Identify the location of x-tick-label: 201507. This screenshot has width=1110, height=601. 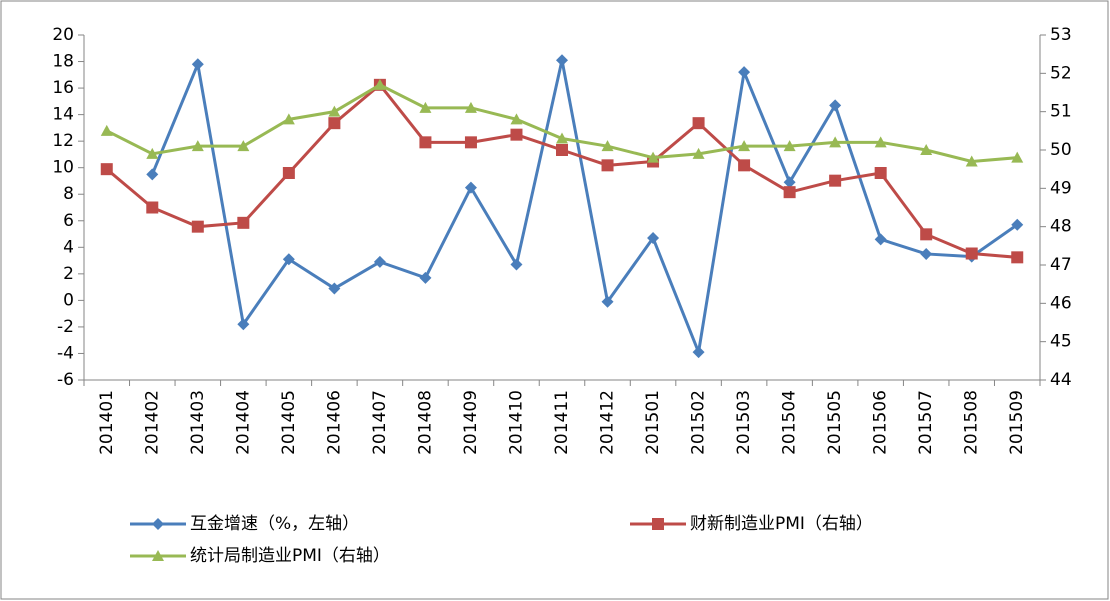
(926, 422).